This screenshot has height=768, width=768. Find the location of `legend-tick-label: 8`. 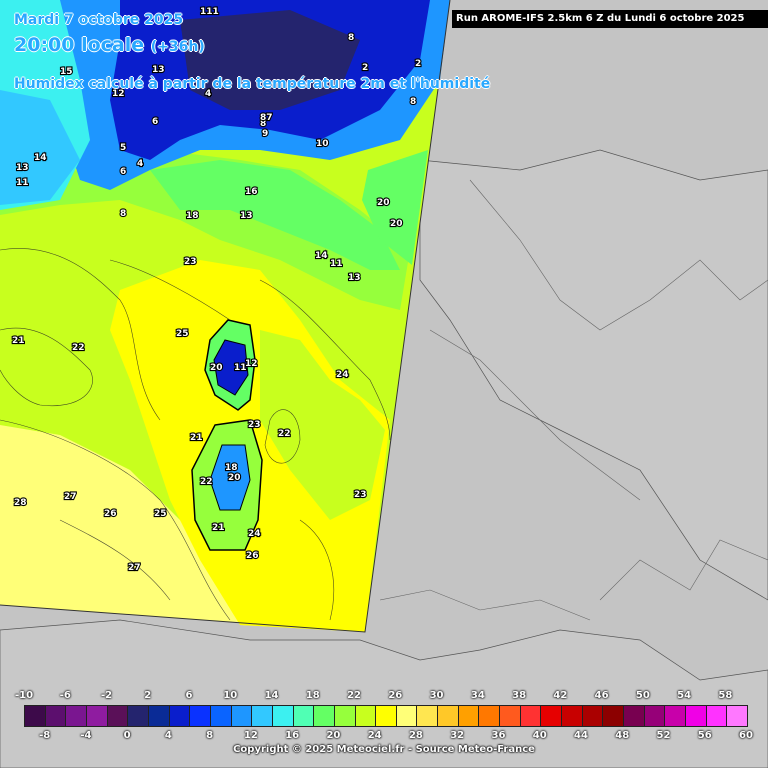

legend-tick-label: 8 is located at coordinates (210, 735).